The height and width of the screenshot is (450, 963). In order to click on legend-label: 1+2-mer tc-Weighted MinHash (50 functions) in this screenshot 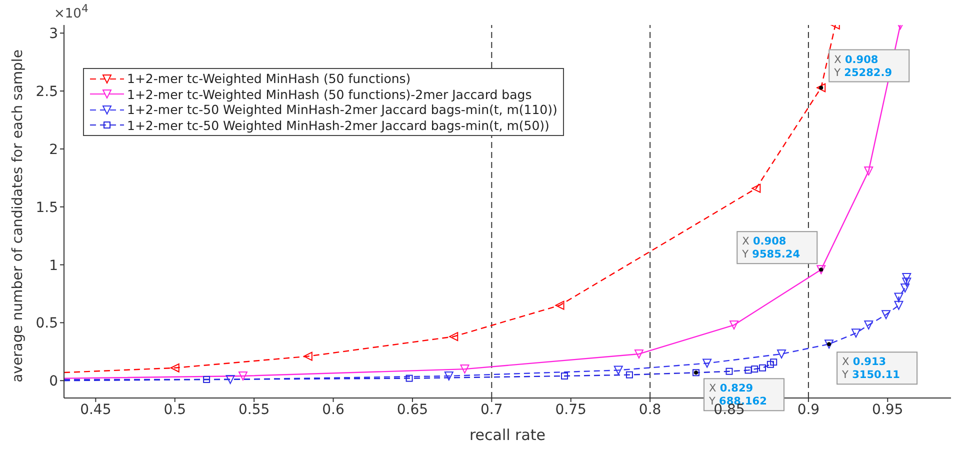, I will do `click(269, 78)`.